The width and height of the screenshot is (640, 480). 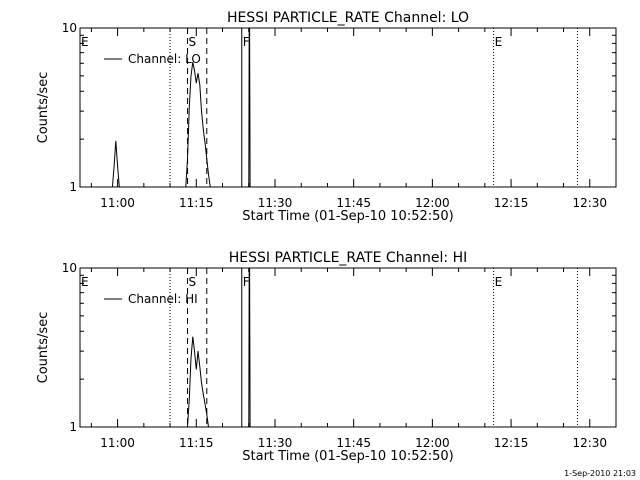 I want to click on chart-title: HESSI PARTICLE_RATE Channel: HI, so click(x=348, y=258).